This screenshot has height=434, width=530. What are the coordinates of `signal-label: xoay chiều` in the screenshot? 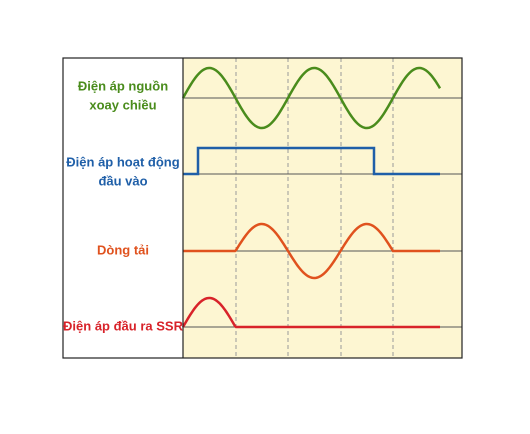 It's located at (122, 104).